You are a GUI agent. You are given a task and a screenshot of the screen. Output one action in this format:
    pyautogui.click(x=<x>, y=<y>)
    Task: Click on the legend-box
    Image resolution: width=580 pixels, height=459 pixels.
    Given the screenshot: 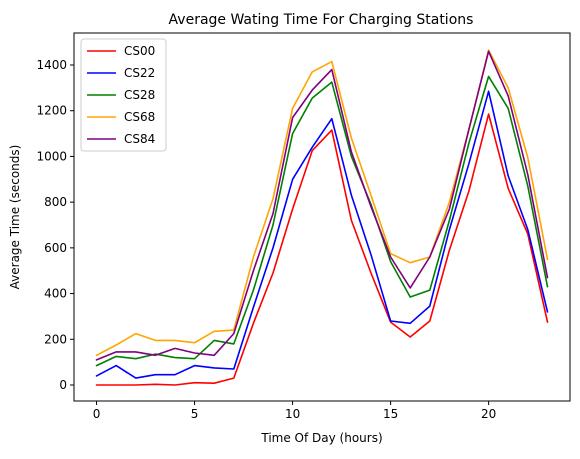 What is the action you would take?
    pyautogui.click(x=123, y=95)
    